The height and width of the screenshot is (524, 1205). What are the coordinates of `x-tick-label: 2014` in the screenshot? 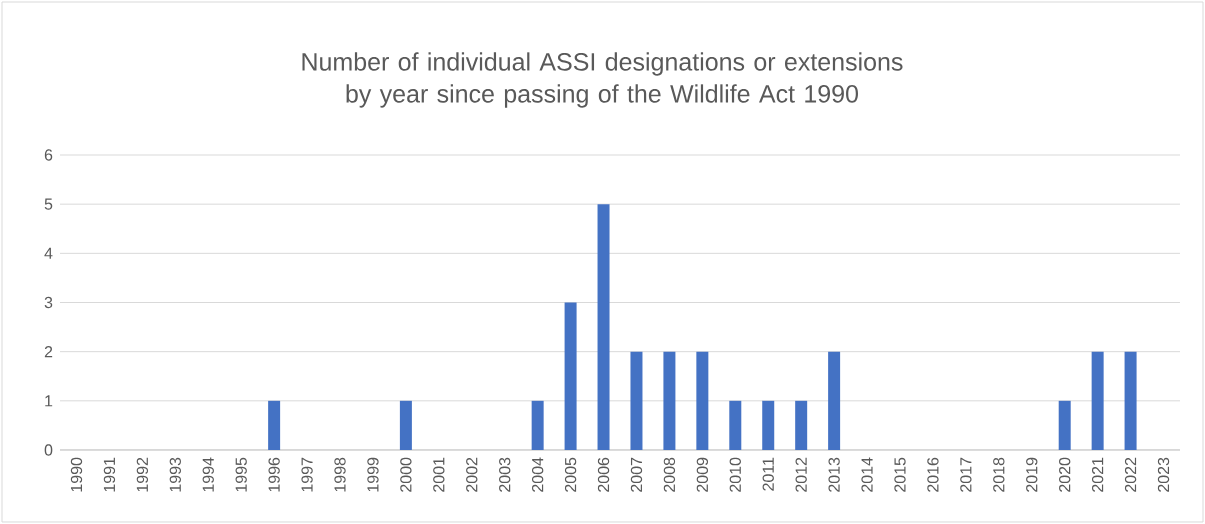 It's located at (867, 474).